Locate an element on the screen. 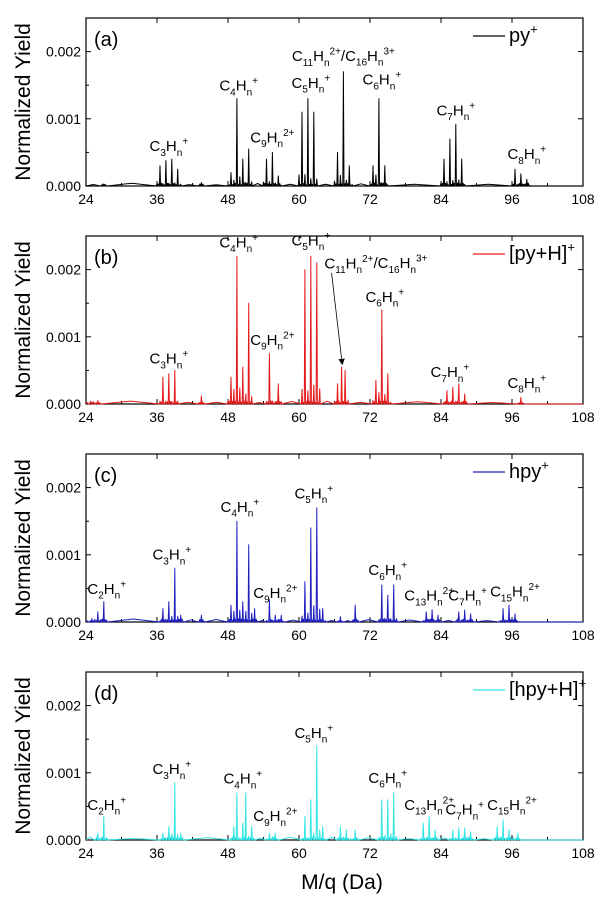 The height and width of the screenshot is (897, 597). panel-label: (d) is located at coordinates (106, 694).